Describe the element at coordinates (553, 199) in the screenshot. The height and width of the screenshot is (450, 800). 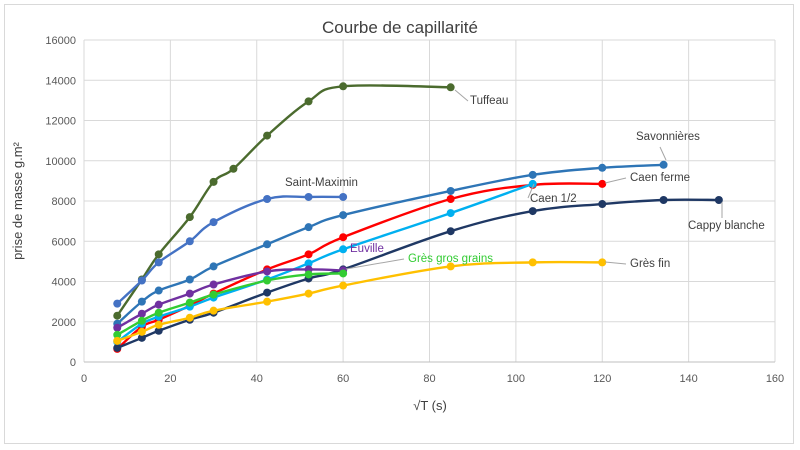
I see `series-label-caen-1-2: Caen 1/2` at that location.